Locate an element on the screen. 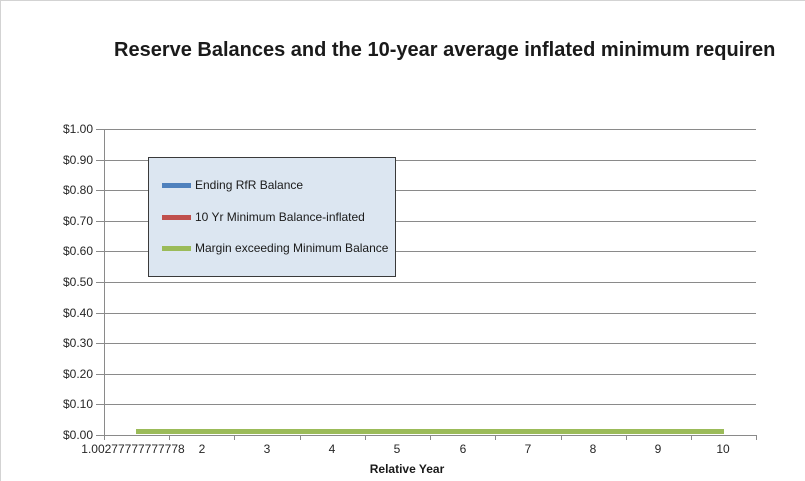 This screenshot has width=805, height=481. x-axis-label: 5 is located at coordinates (397, 449).